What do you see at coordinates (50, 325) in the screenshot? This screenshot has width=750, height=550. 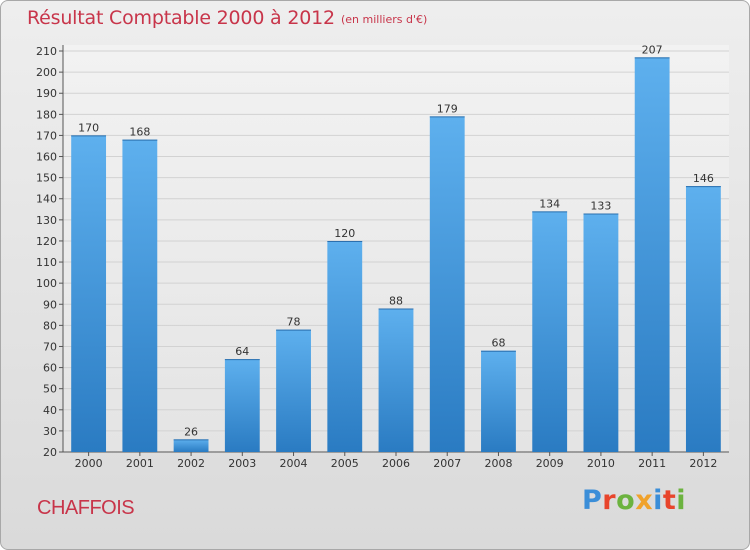 I see `y-tick-label: 80` at bounding box center [50, 325].